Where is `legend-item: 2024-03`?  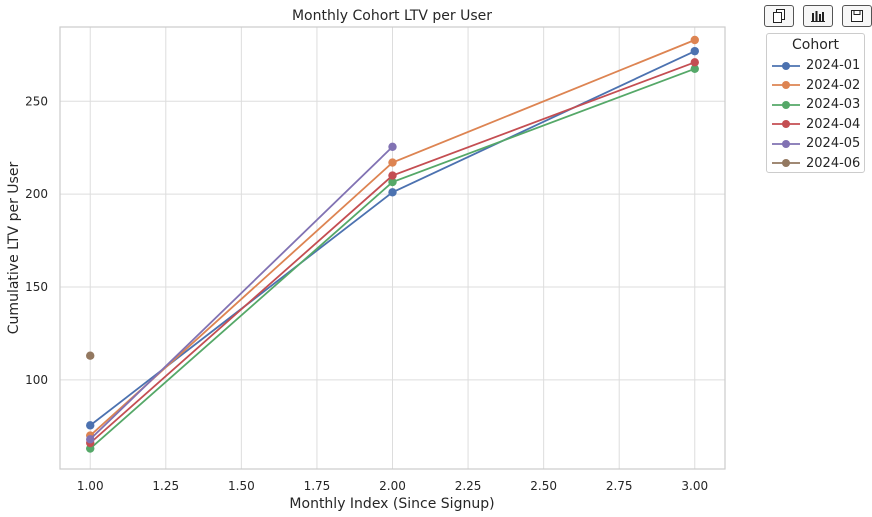 legend-item: 2024-03 is located at coordinates (816, 104).